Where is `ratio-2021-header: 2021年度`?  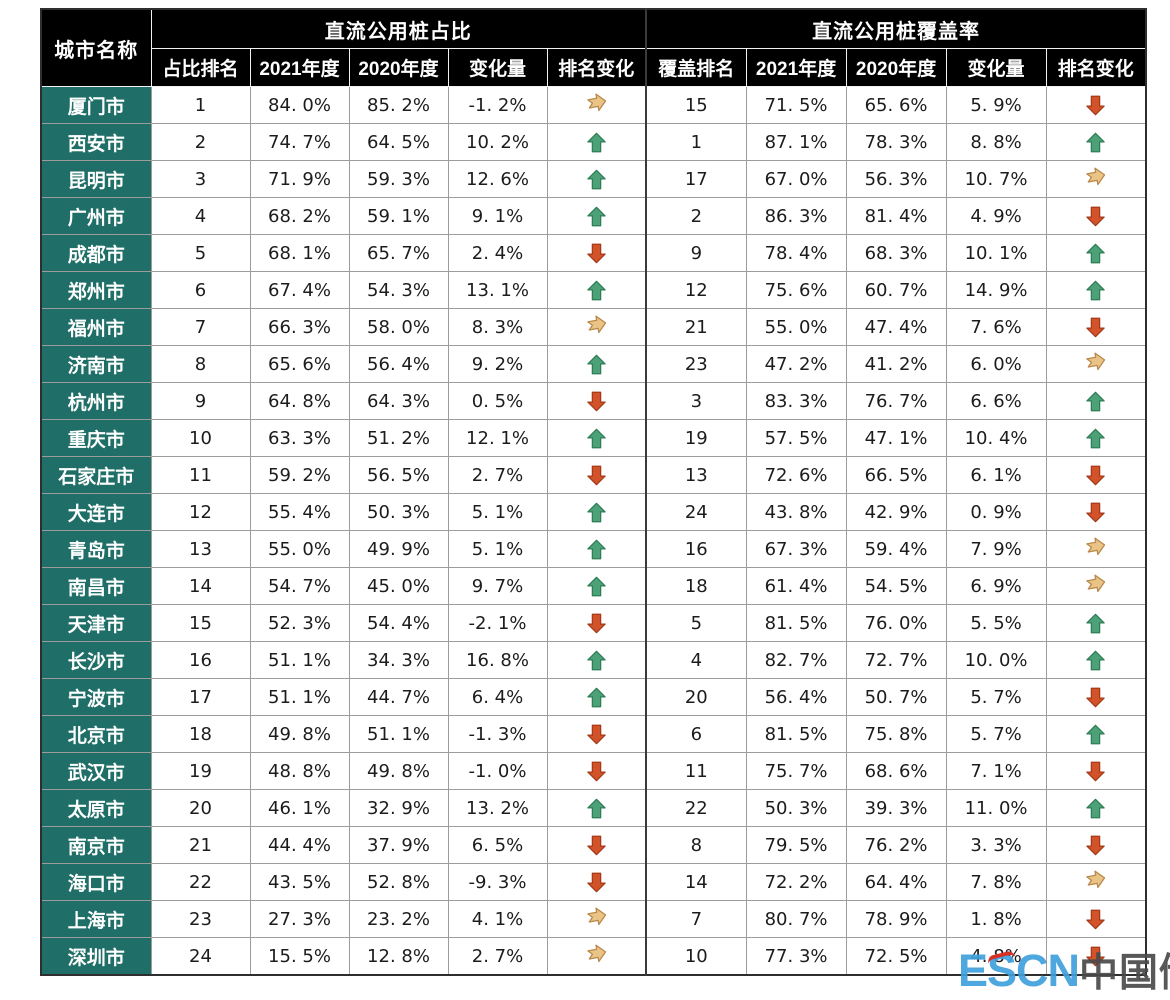
ratio-2021-header: 2021年度 is located at coordinates (299, 67).